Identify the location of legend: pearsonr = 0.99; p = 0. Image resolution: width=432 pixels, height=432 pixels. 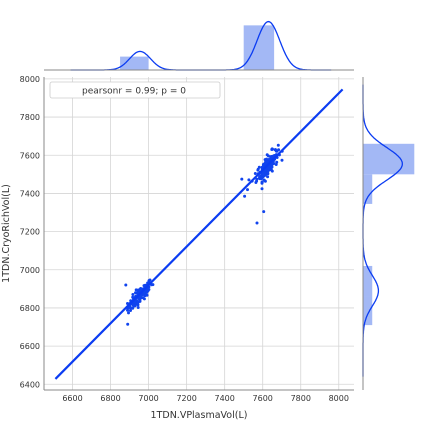
(135, 90).